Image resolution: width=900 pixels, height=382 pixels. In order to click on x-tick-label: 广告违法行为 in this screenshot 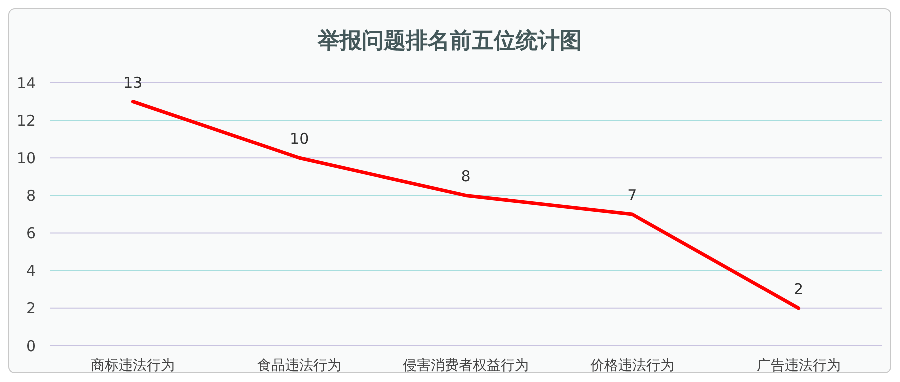, I will do `click(798, 366)`.